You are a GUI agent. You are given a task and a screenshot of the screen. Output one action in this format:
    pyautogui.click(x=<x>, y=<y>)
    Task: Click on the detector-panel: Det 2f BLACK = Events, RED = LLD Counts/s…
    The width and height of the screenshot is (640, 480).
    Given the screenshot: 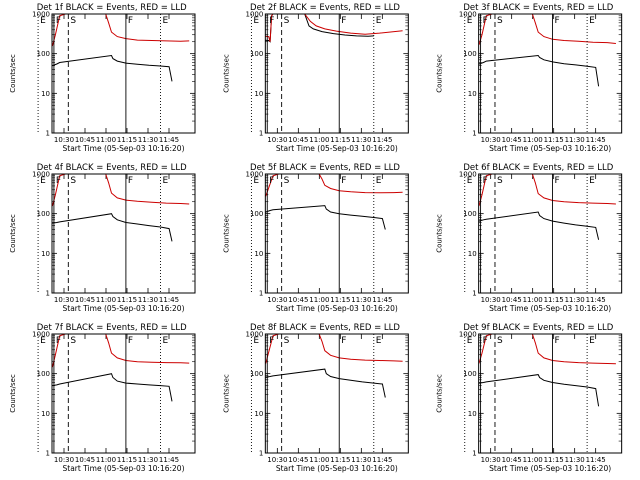 What is the action you would take?
    pyautogui.click(x=315, y=78)
    